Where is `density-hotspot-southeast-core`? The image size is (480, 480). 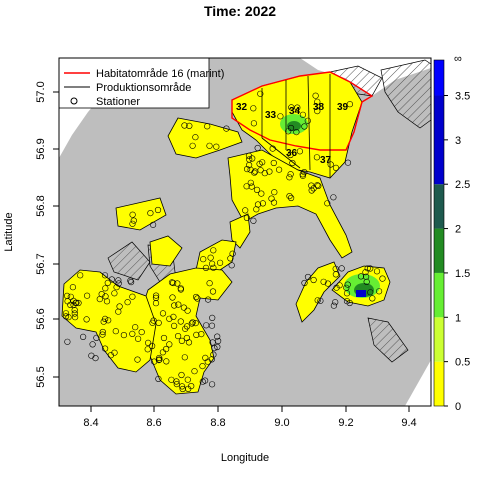 density-hotspot-southeast-core is located at coordinates (361, 293).